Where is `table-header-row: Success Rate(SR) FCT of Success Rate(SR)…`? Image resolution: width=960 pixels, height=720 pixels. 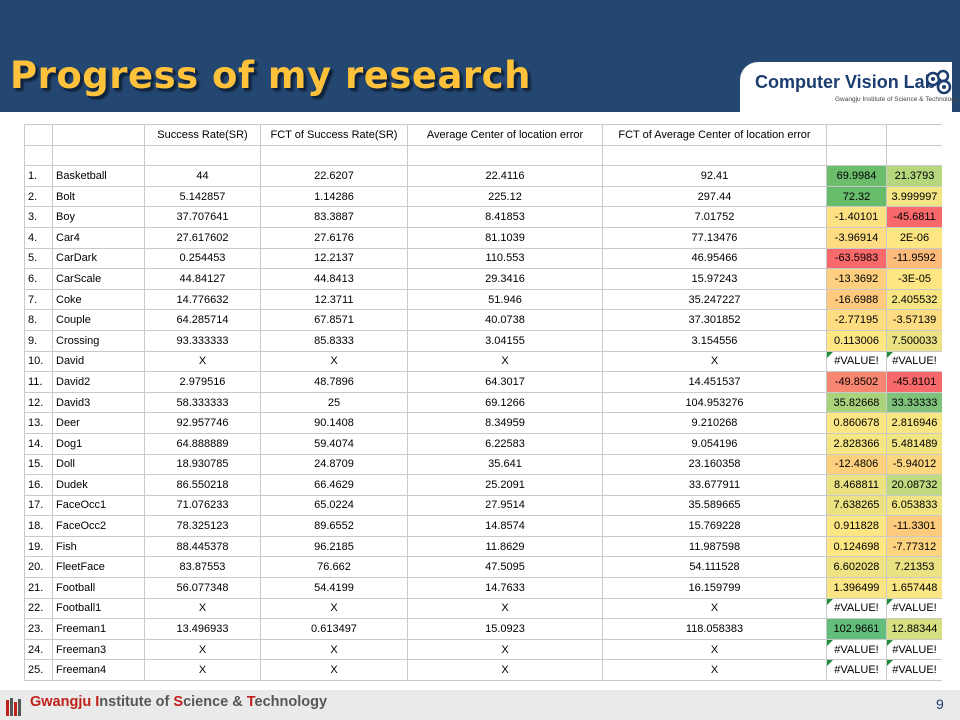
table-header-row: Success Rate(SR) FCT of Success Rate(SR)… is located at coordinates (483, 135).